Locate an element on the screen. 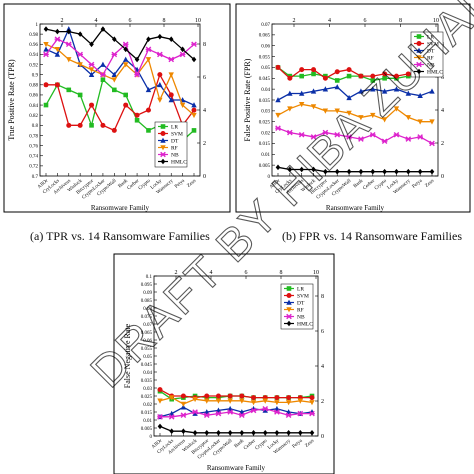 This screenshot has height=474, width=474. legend-label: LR is located at coordinates (430, 38).